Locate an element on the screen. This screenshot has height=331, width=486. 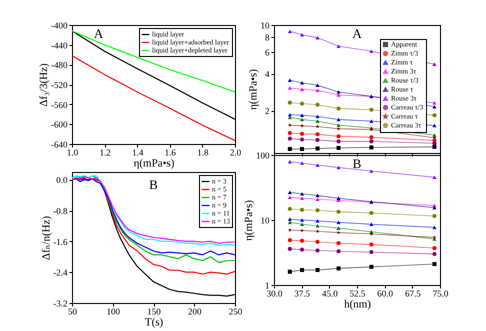
y-tick-label: 0.0 is located at coordinates (62, 180).